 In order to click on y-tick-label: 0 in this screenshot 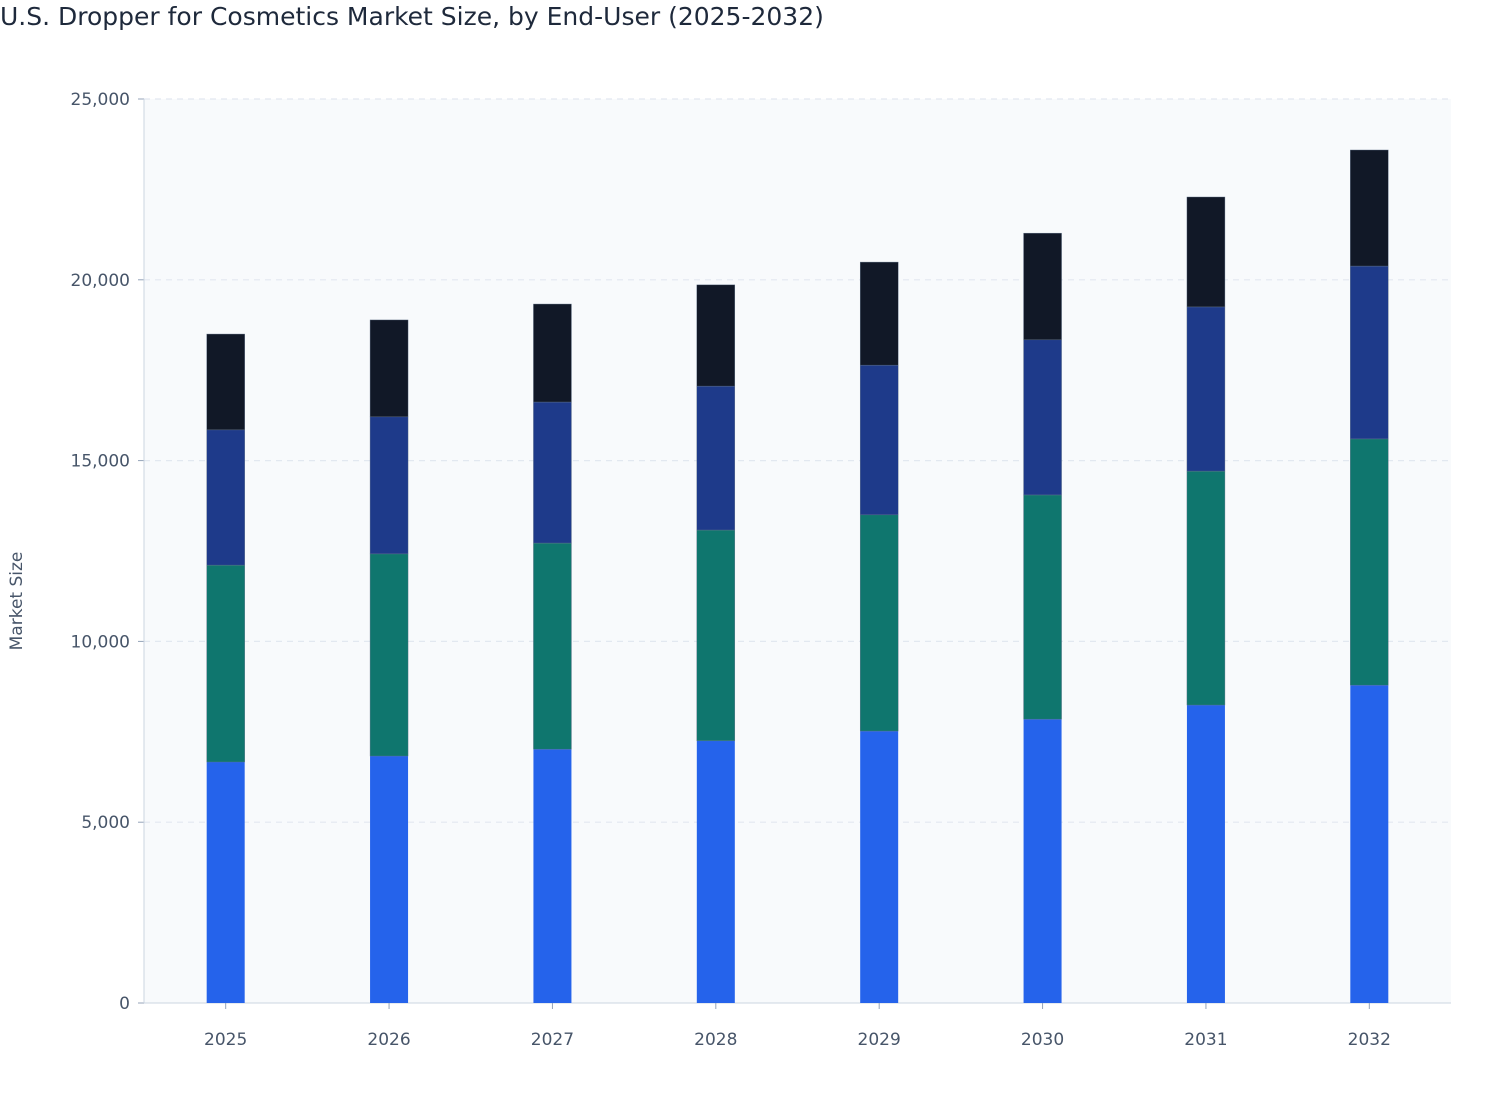, I will do `click(124, 1004)`.